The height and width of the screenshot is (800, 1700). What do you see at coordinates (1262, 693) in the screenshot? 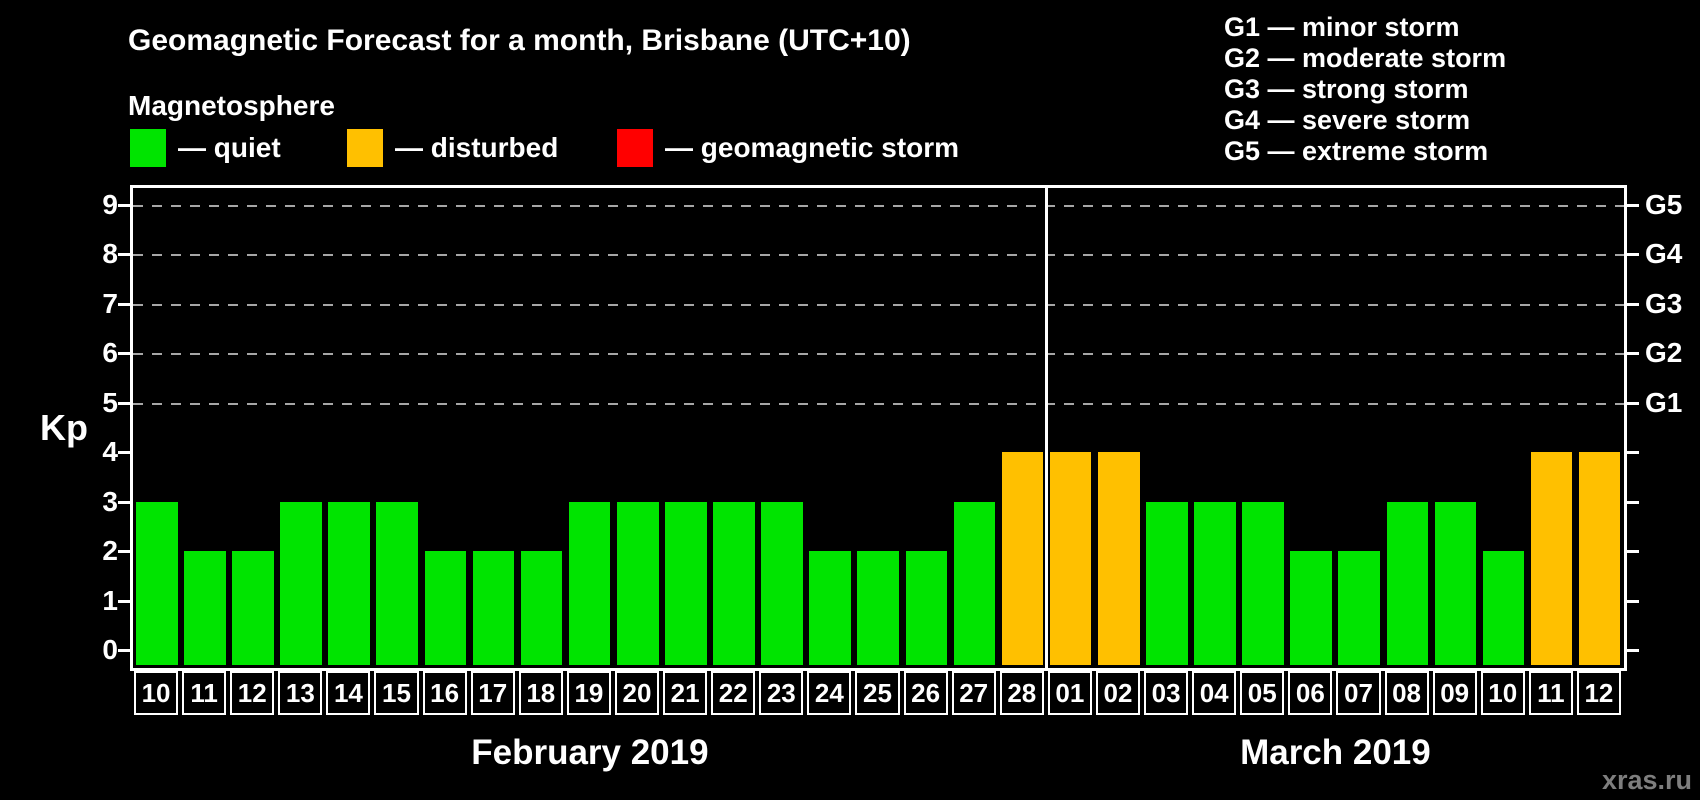
I see `day-label-box: 05` at bounding box center [1262, 693].